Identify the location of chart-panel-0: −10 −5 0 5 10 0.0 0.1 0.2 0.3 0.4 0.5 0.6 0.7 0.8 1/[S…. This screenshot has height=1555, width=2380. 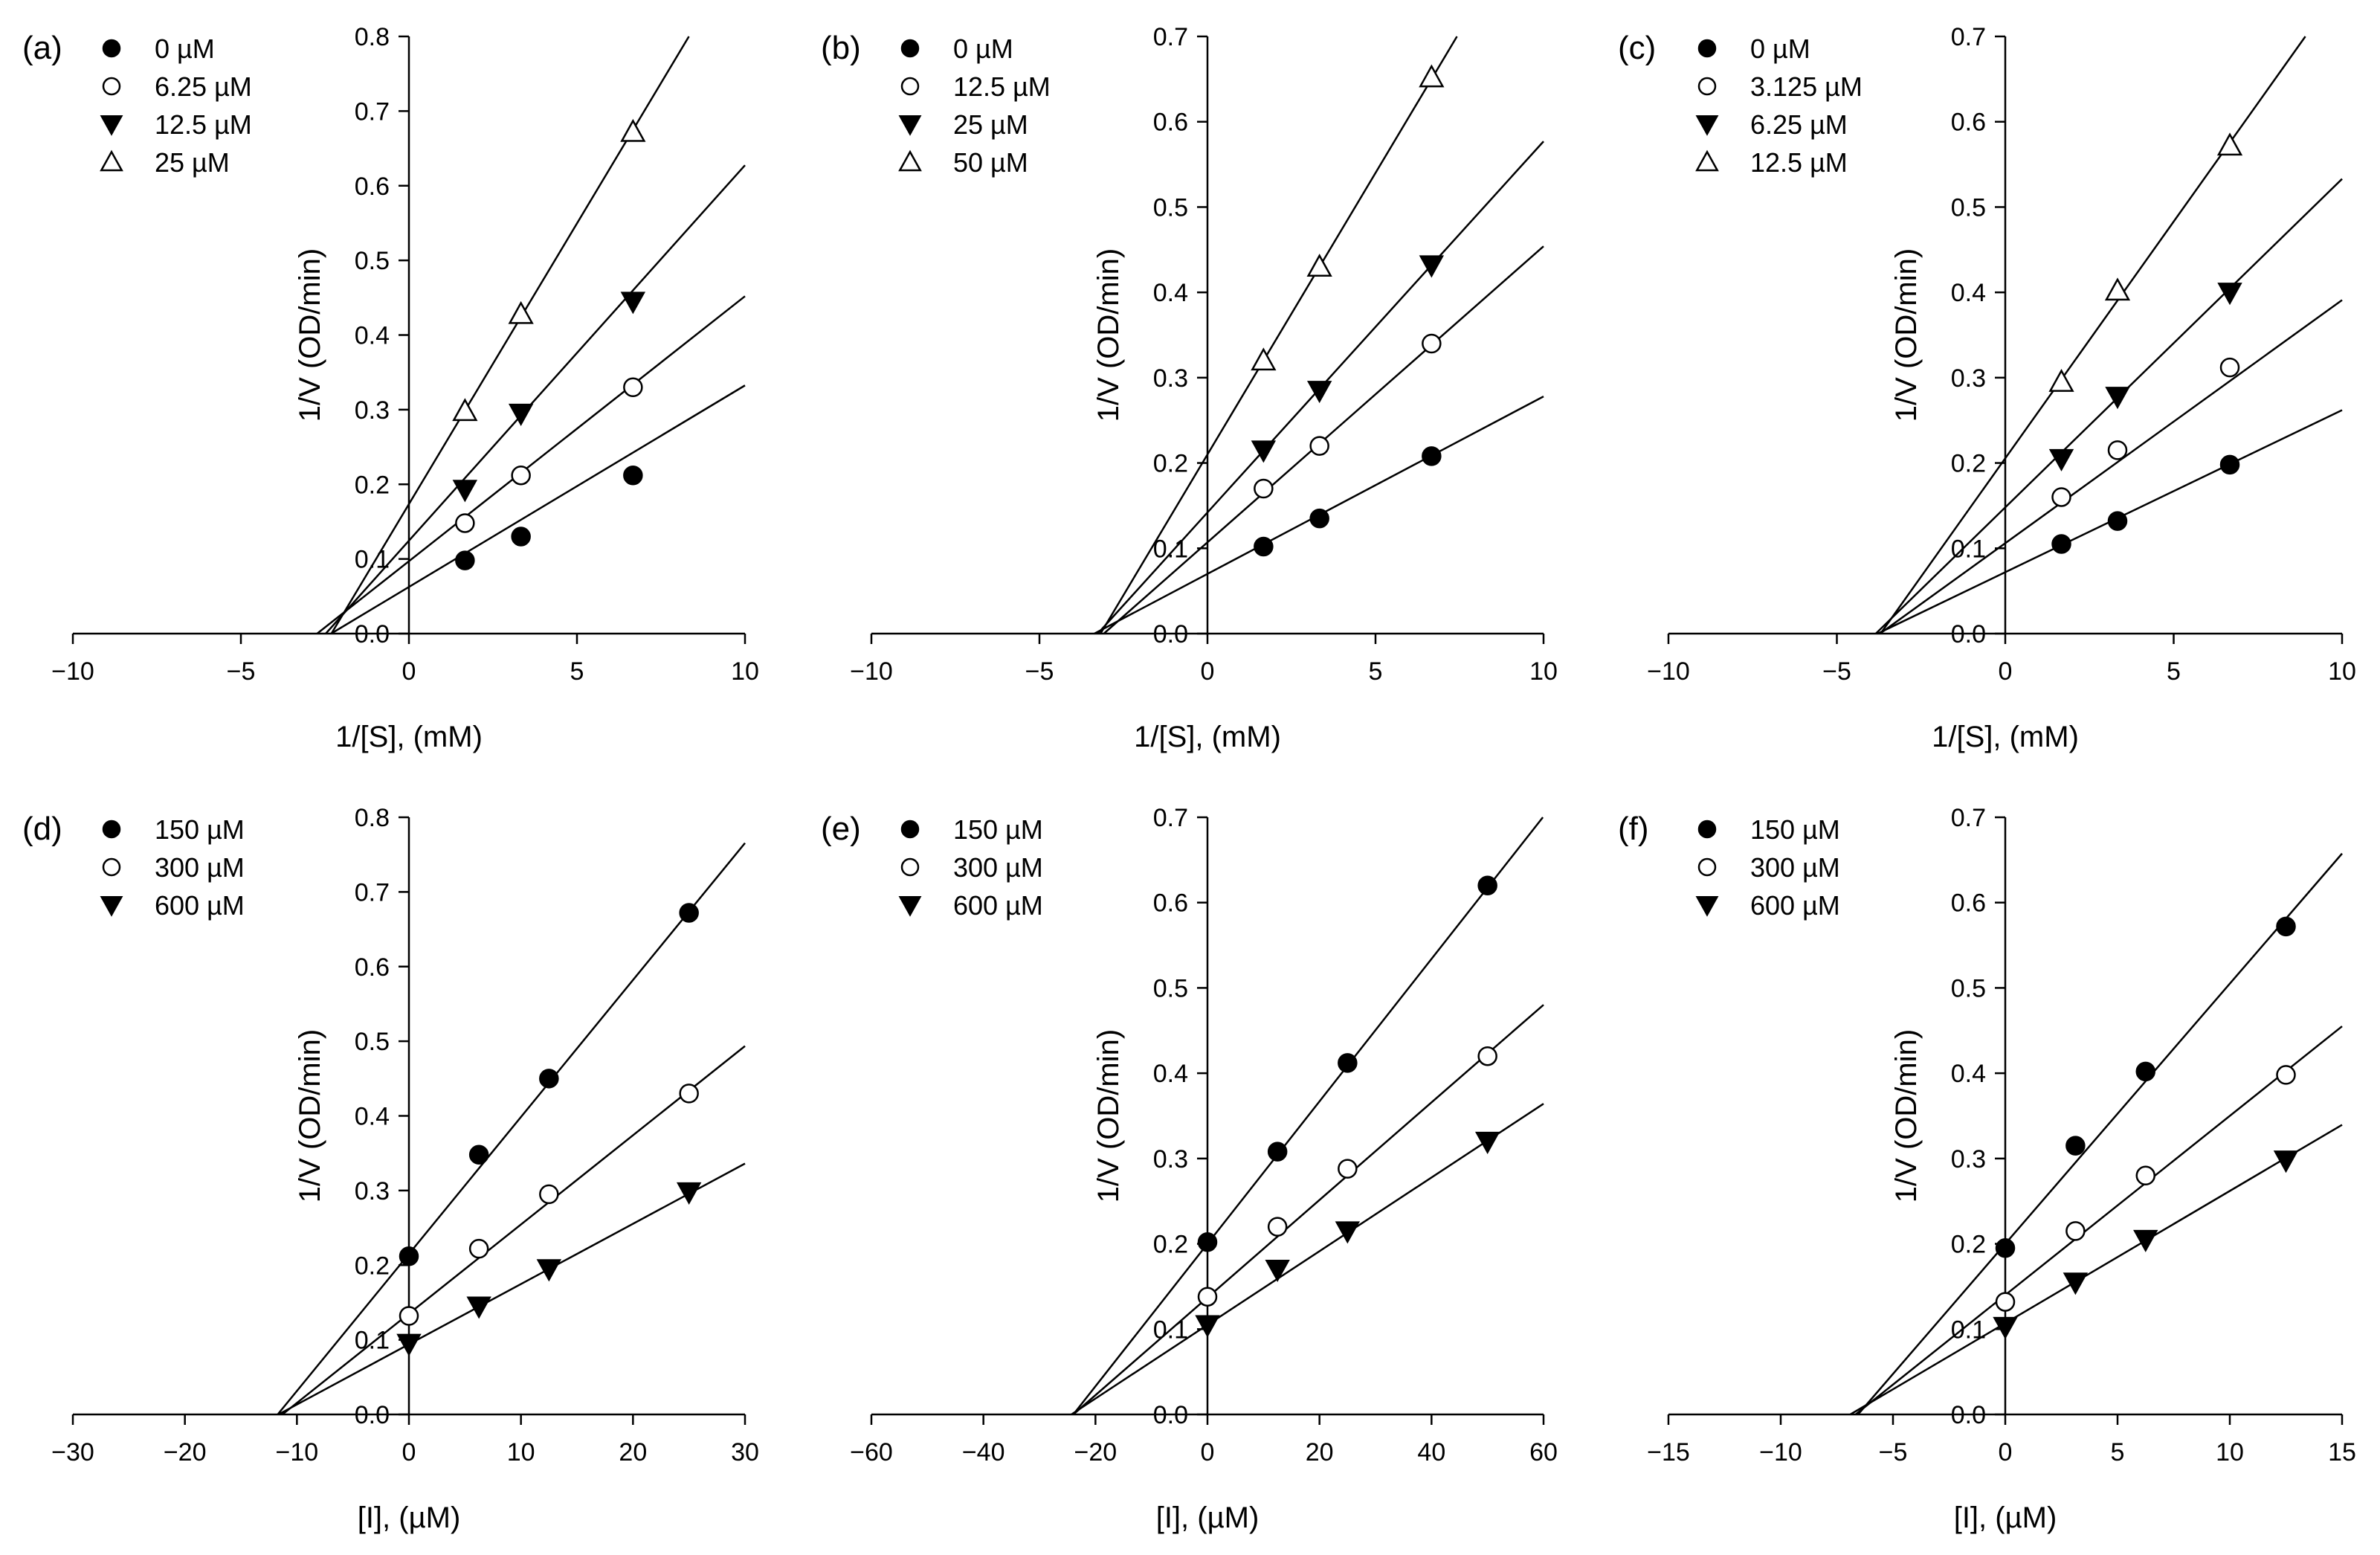
(390, 388).